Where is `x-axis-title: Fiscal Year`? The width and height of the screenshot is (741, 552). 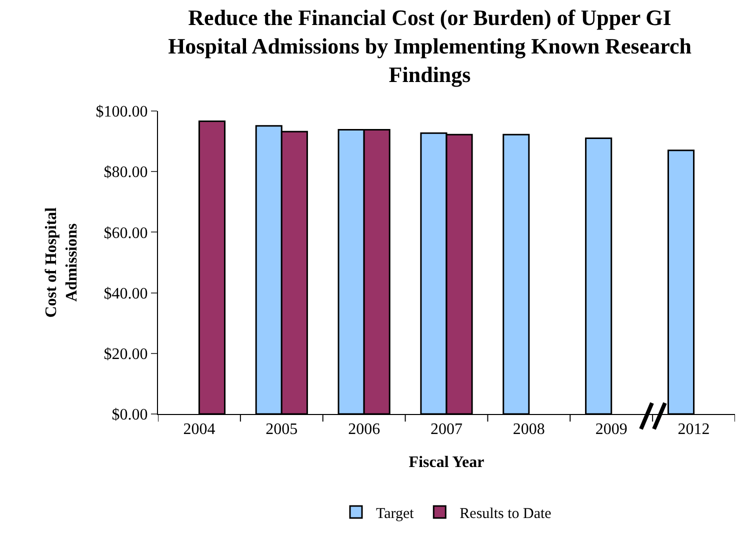
x-axis-title: Fiscal Year is located at coordinates (446, 462).